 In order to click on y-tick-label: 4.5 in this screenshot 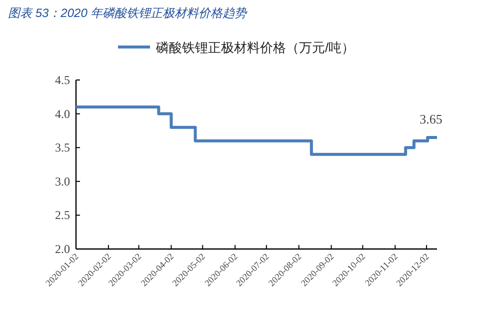, I will do `click(62, 80)`.